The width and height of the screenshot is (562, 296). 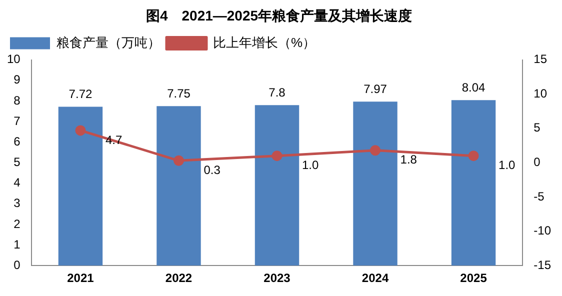 I want to click on y2-tick-label: 0, so click(x=537, y=162).